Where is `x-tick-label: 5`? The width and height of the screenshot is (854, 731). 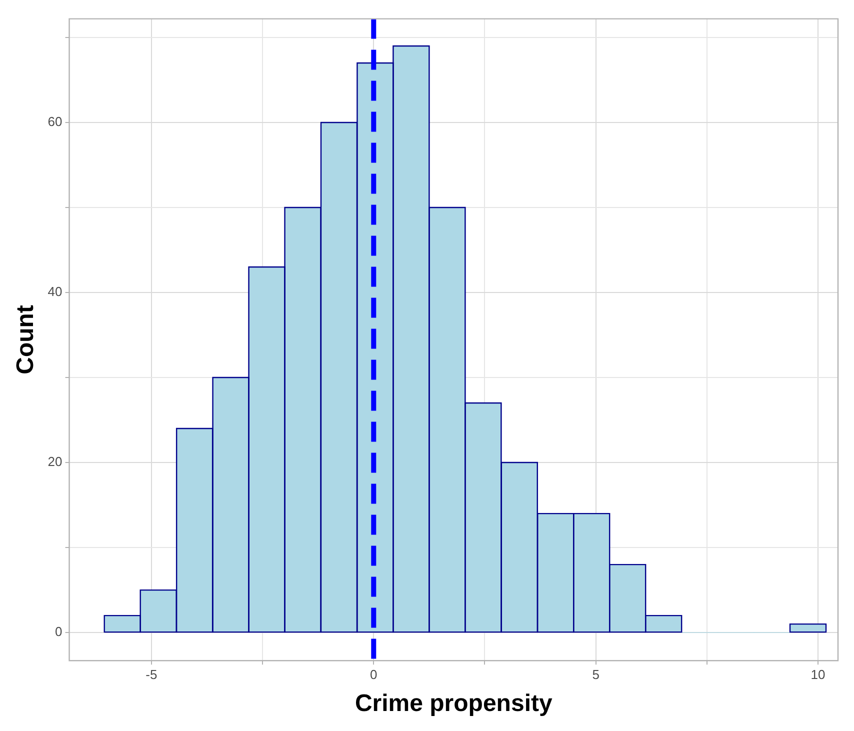
x-tick-label: 5 is located at coordinates (596, 674).